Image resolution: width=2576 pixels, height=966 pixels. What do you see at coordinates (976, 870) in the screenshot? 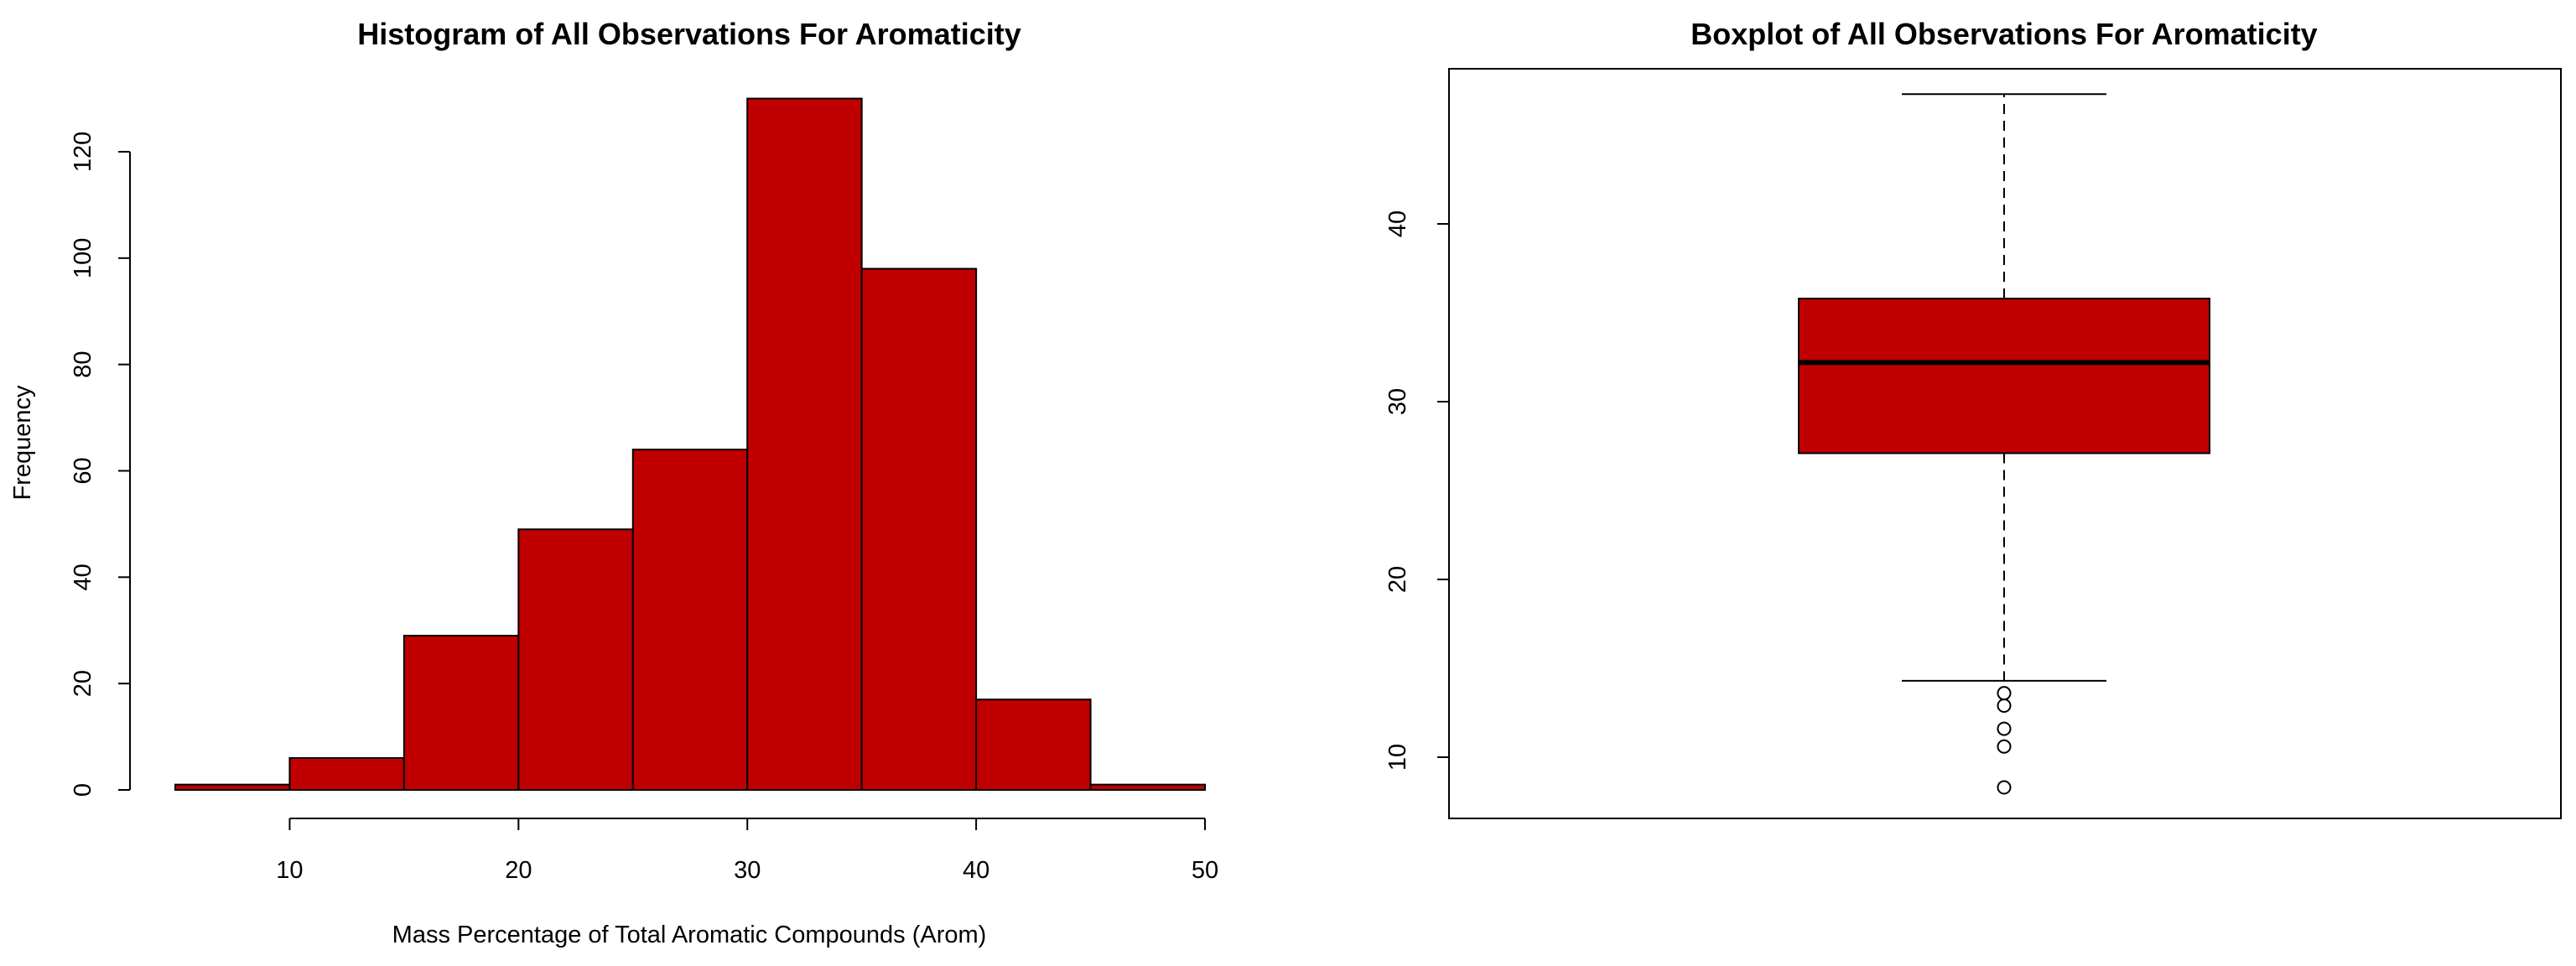
I see `histogram-x-tick-label: 40` at bounding box center [976, 870].